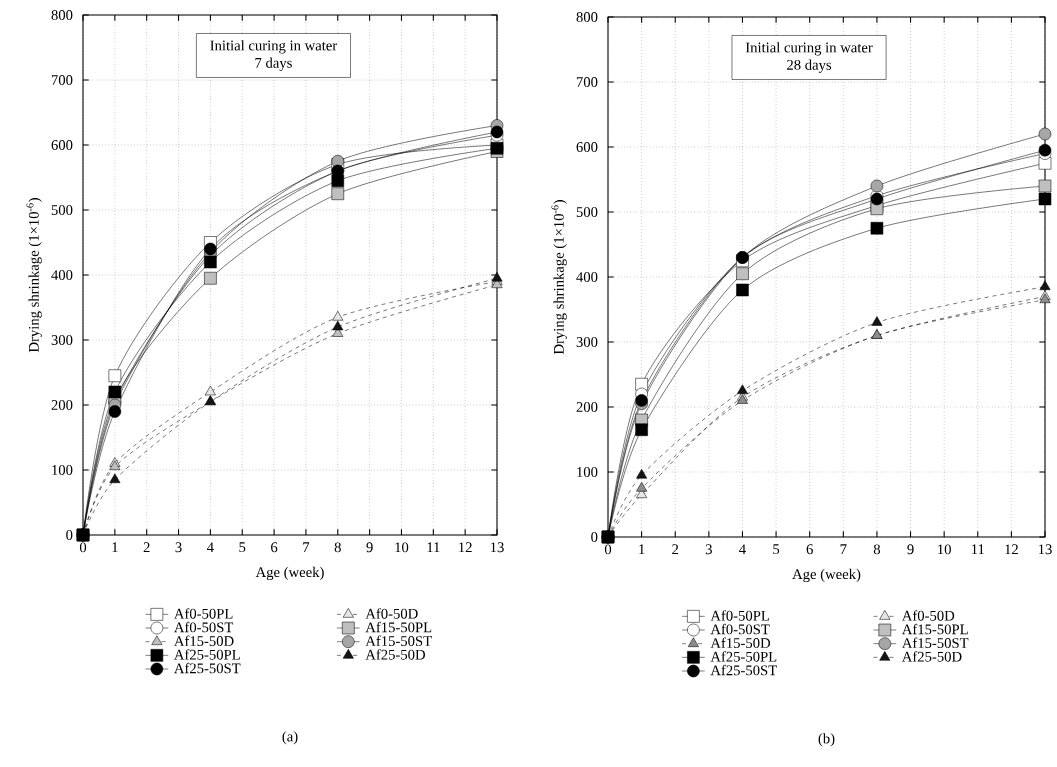 The width and height of the screenshot is (1057, 767). Describe the element at coordinates (273, 64) in the screenshot. I see `annotation: 7 days` at that location.